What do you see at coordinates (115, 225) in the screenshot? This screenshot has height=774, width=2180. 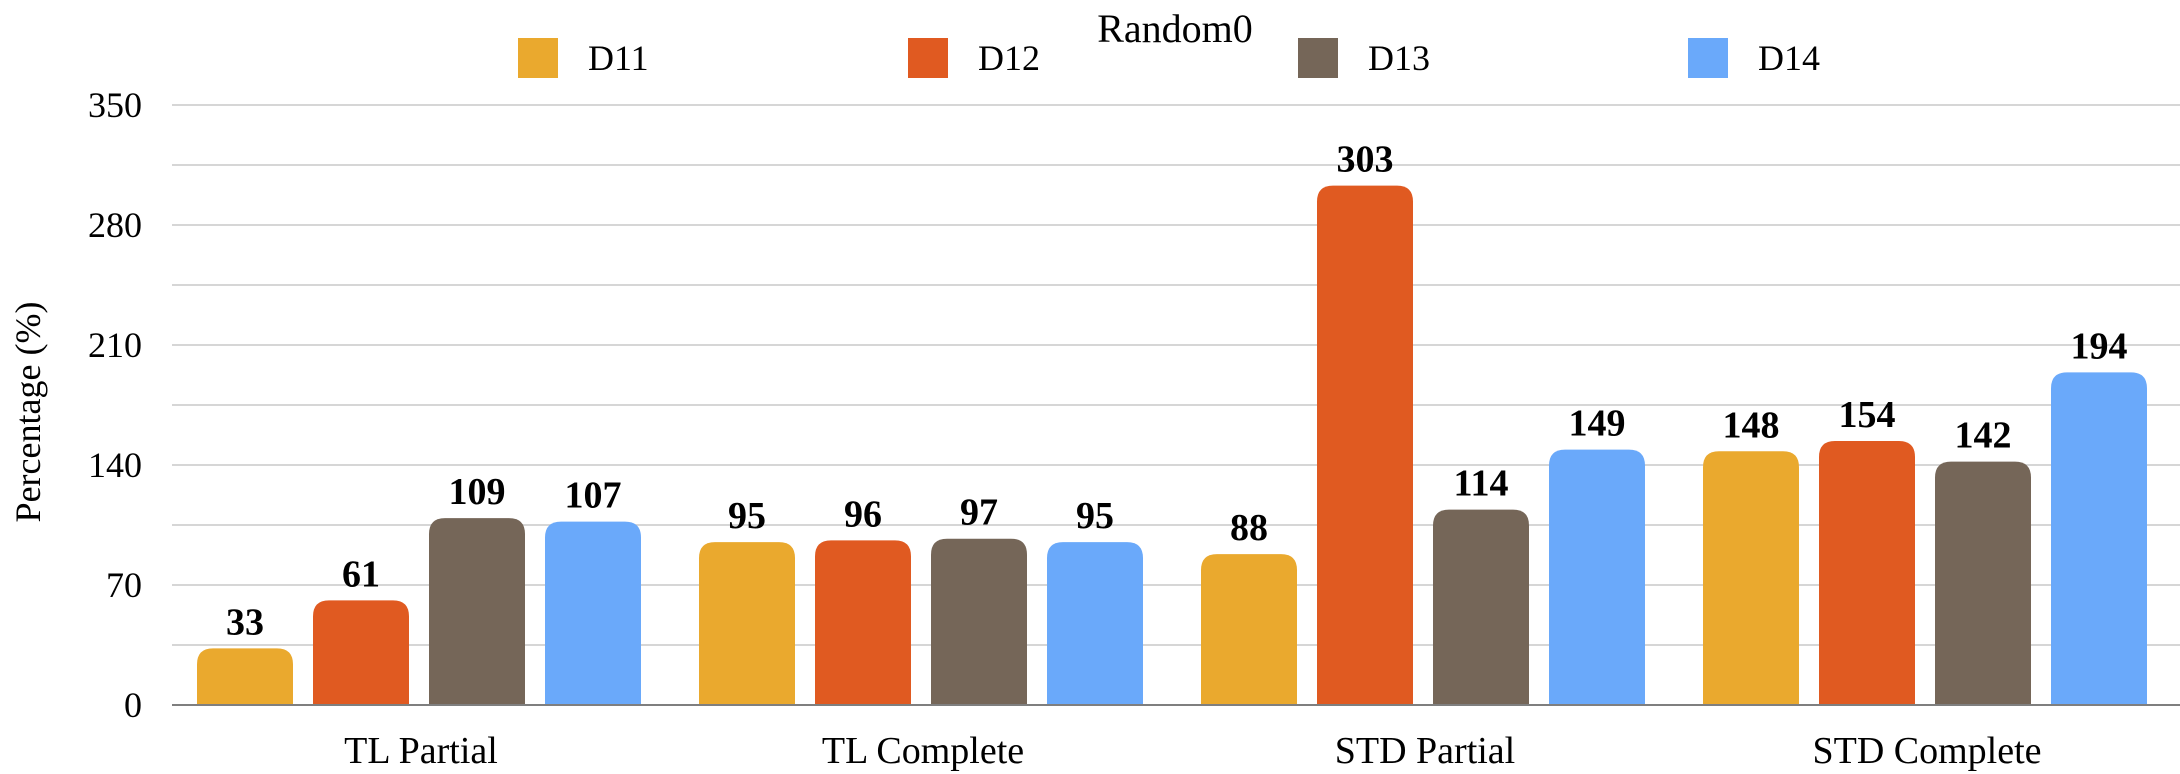 I see `y-tick-label: 280` at bounding box center [115, 225].